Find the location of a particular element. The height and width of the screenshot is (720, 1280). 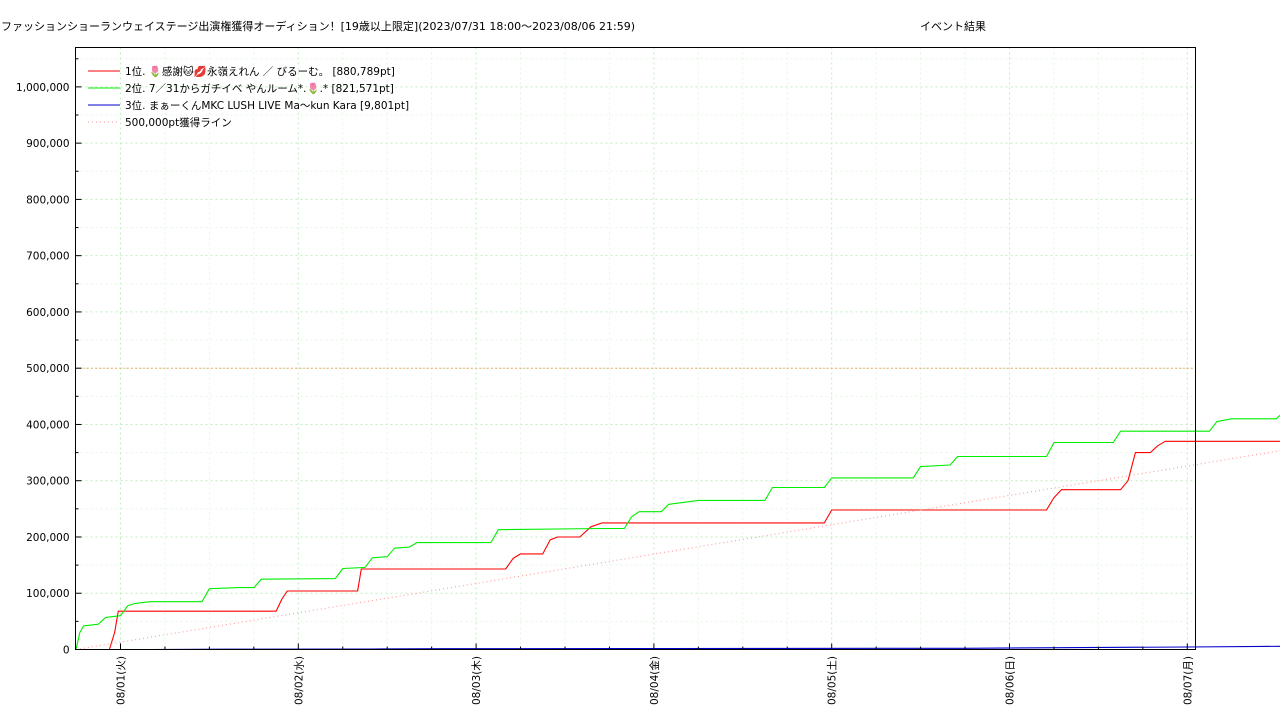

y-tick-label: 300,000 is located at coordinates (47, 482).